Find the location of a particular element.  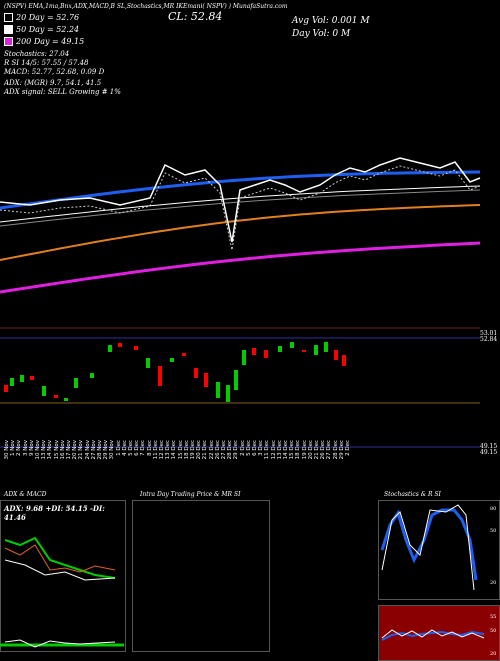

adx-text: ADX: (MGR) 9.7, 54.1, 41.5 is located at coordinates (53, 83).